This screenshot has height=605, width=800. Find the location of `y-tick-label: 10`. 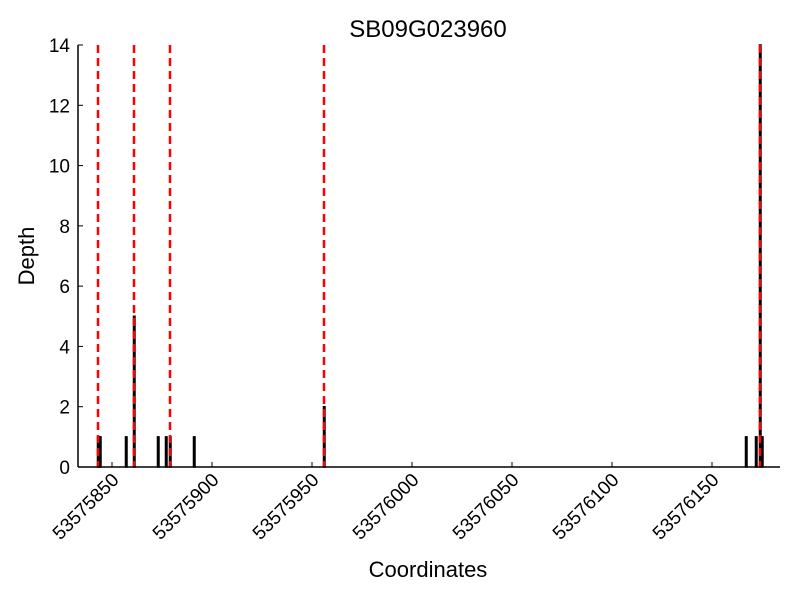

y-tick-label: 10 is located at coordinates (59, 167).